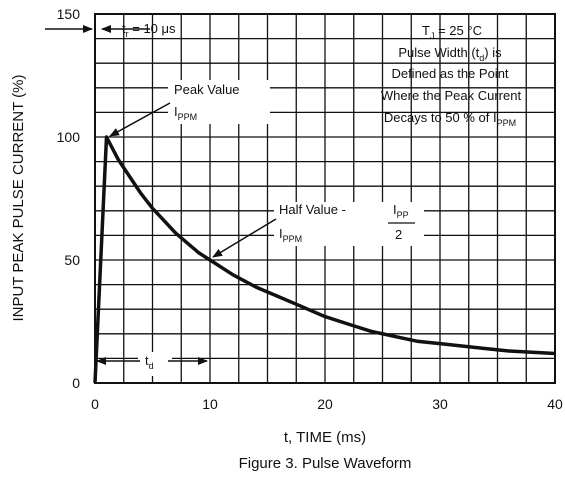 The image size is (565, 480). I want to click on svg-text: Pulse Width (td) is, so click(450, 54).